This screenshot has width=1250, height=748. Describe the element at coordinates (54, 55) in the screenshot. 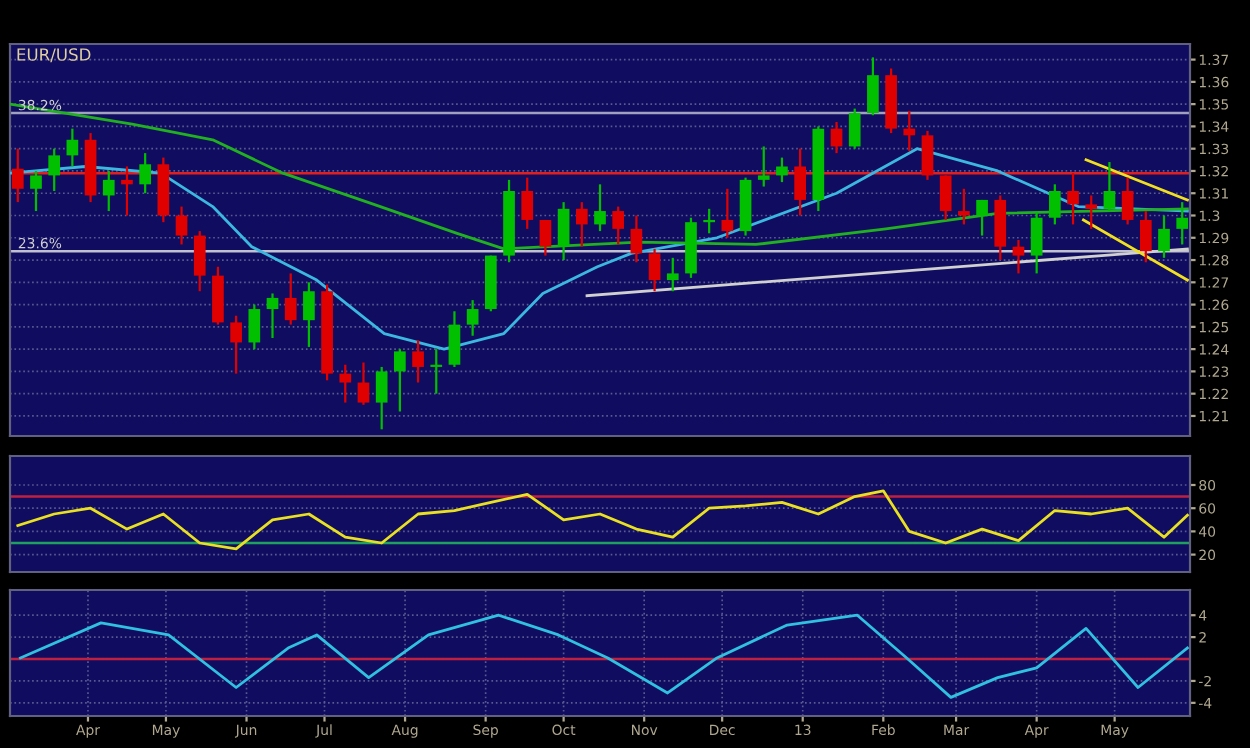

I see `chart-title: EUR/USD` at that location.